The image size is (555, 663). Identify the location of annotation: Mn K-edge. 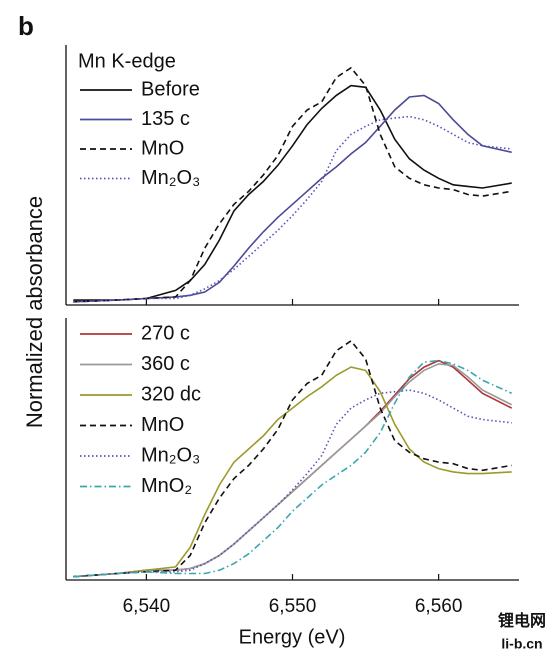
(127, 61).